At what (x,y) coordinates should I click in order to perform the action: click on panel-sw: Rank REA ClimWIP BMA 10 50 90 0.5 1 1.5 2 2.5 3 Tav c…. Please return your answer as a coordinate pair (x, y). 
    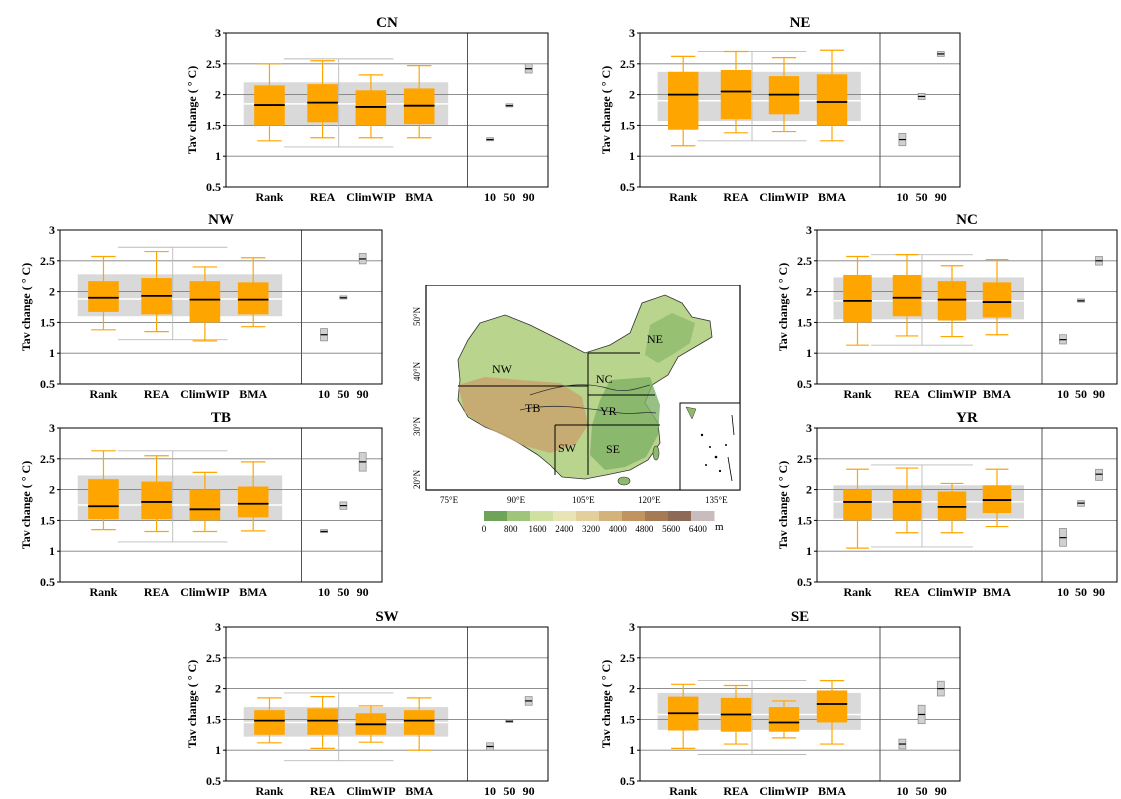
    Looking at the image, I should click on (367, 703).